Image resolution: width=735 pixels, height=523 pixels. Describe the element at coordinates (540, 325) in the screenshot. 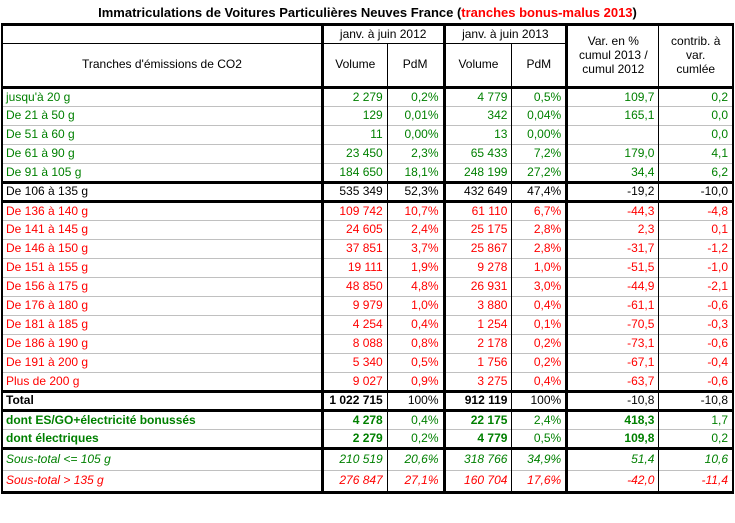

I see `cell-pdm-2013: 0,1%` at that location.